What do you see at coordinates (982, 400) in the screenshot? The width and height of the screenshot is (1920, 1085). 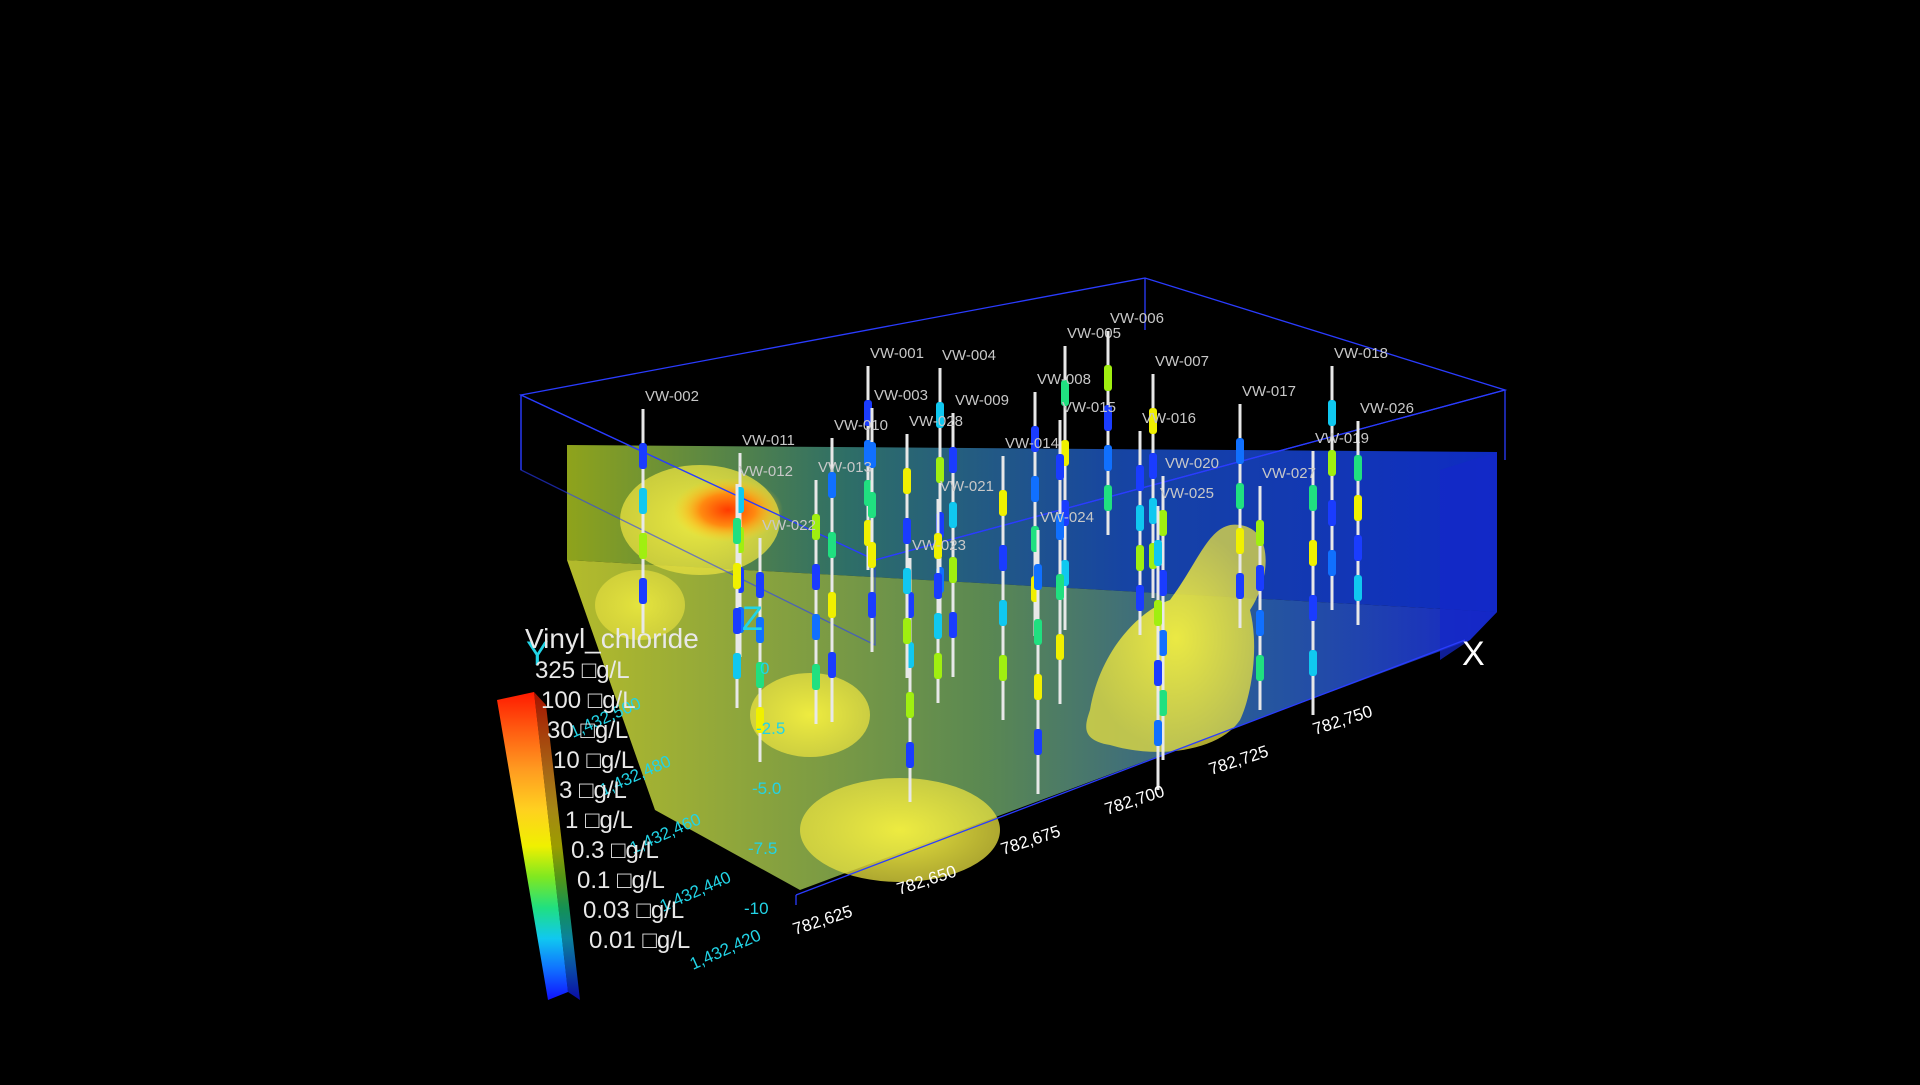 I see `well-label: VW-009` at bounding box center [982, 400].